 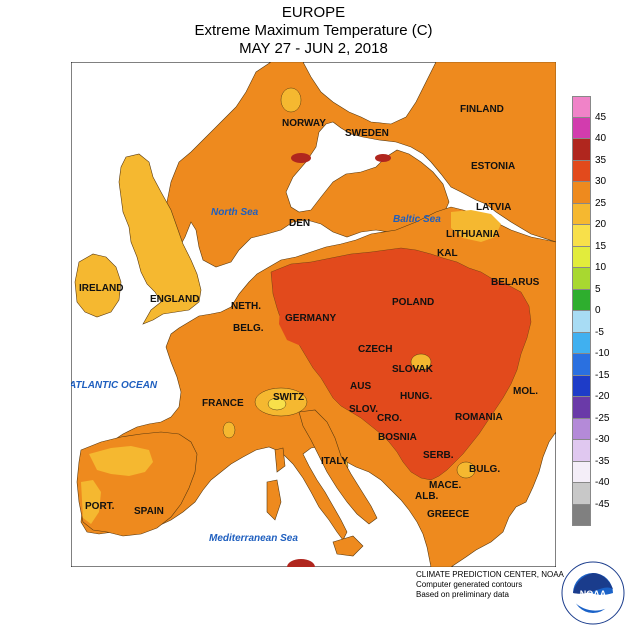 I want to click on color-legend, so click(x=581, y=311).